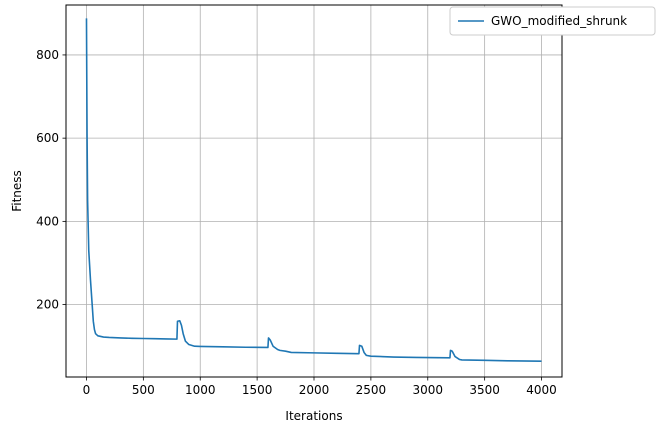 The height and width of the screenshot is (433, 663). What do you see at coordinates (47, 305) in the screenshot?
I see `y-tick-label: 200` at bounding box center [47, 305].